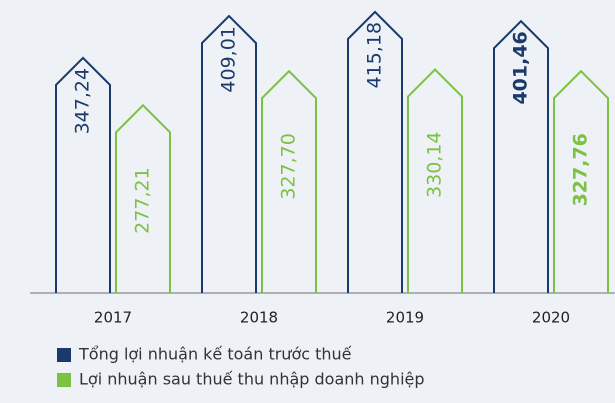  I want to click on value-label: 330,14, so click(435, 164).